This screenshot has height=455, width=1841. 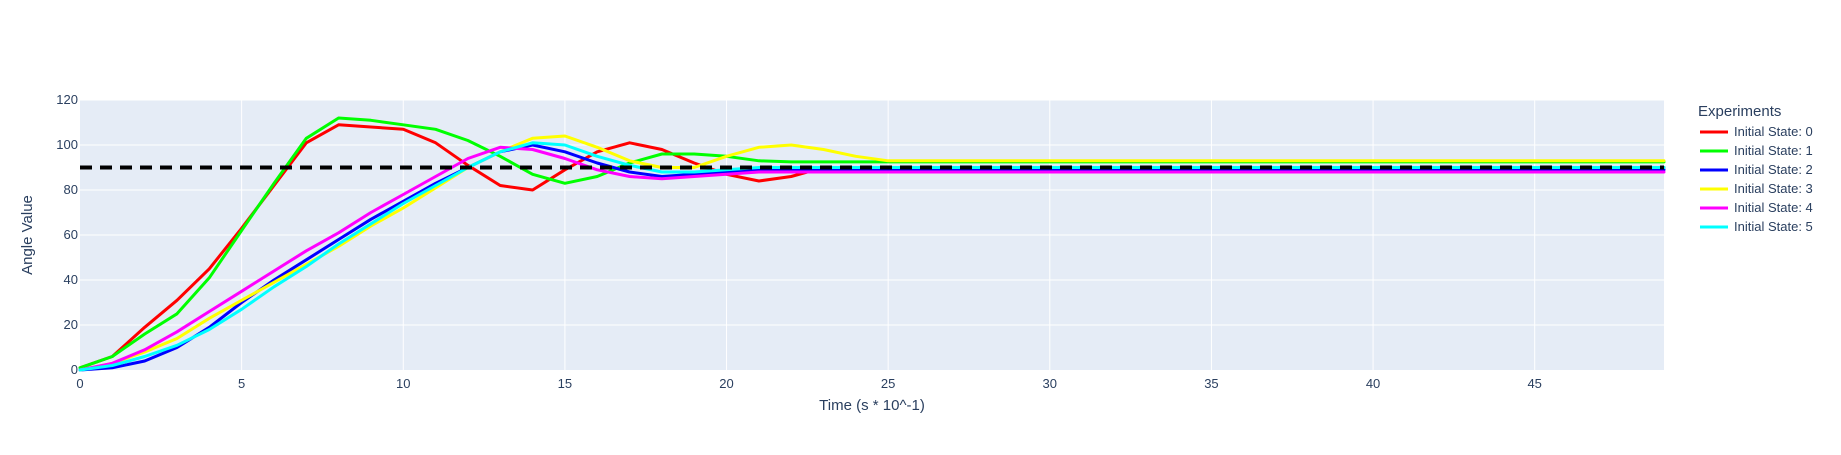 I want to click on x-tick-label: 35, so click(x=1211, y=383).